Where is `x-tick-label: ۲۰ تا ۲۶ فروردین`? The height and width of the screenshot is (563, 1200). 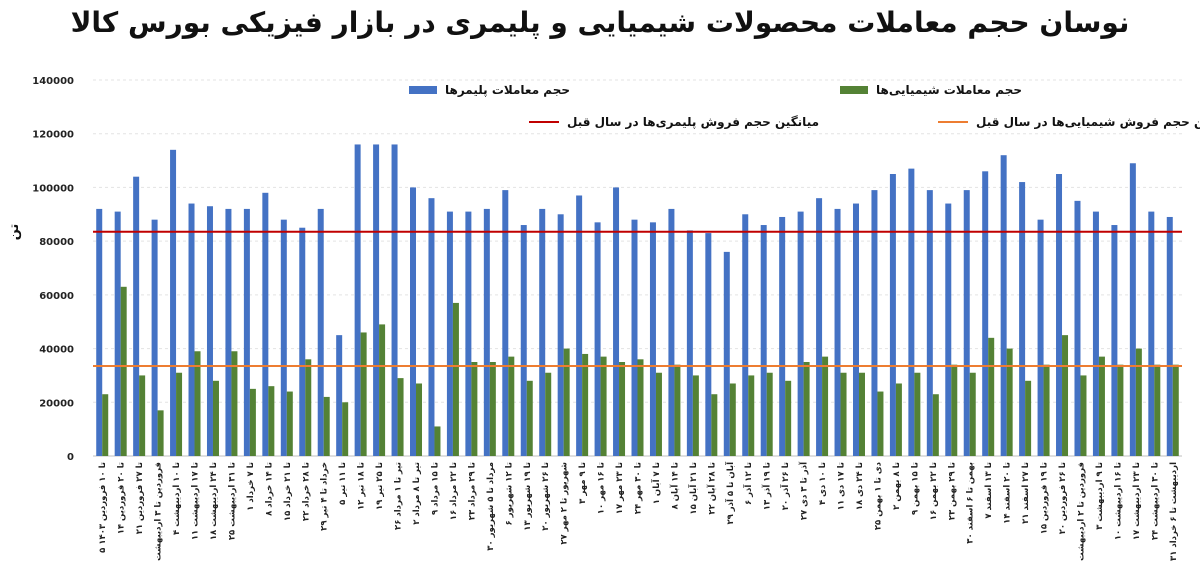 x-tick-label: ۲۰ تا ۲۶ فروردین is located at coordinates (1063, 498).